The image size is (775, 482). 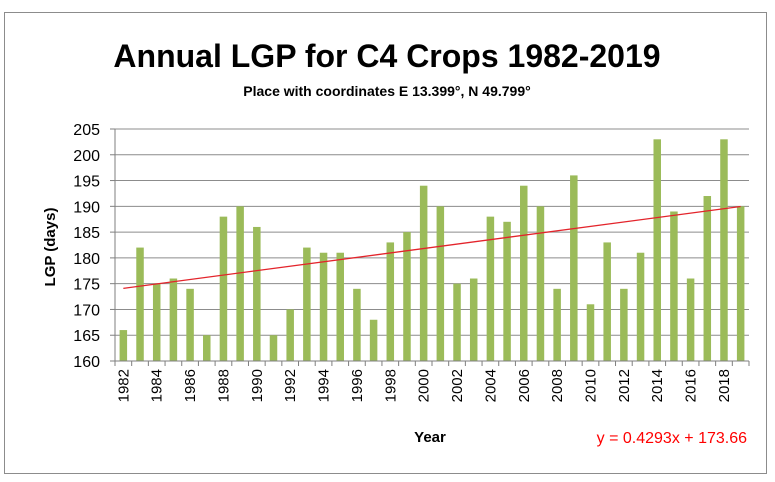 What do you see at coordinates (86, 336) in the screenshot?
I see `y-tick-label: 165` at bounding box center [86, 336].